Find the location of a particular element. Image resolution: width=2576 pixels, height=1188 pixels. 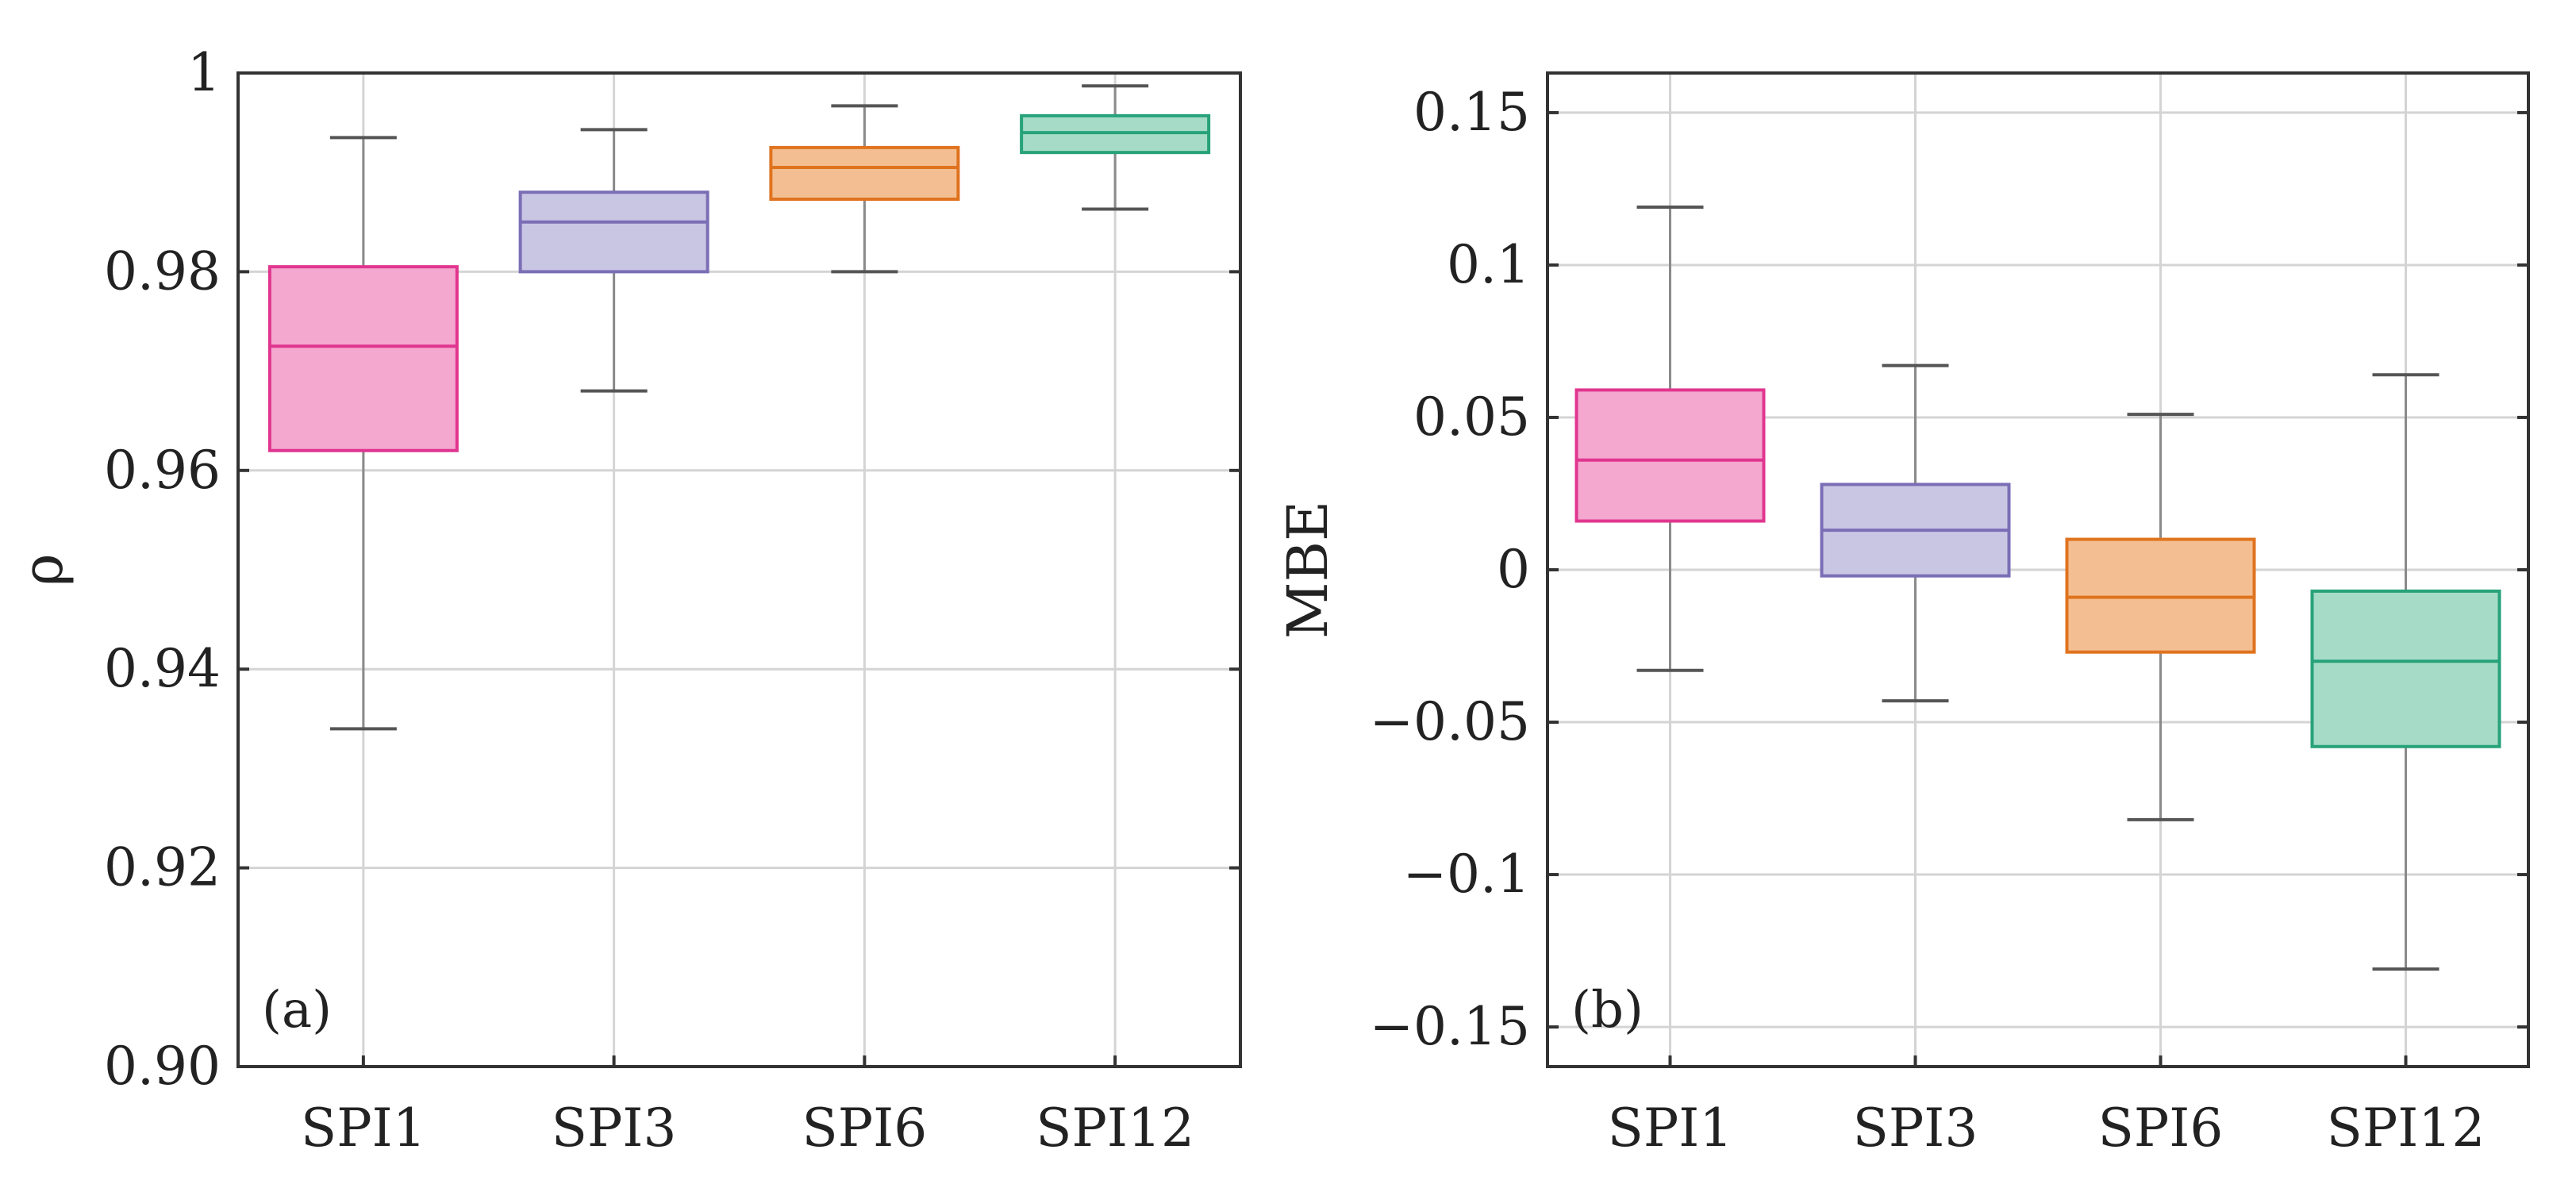

y-tick-label: −0.1 is located at coordinates (1466, 875).